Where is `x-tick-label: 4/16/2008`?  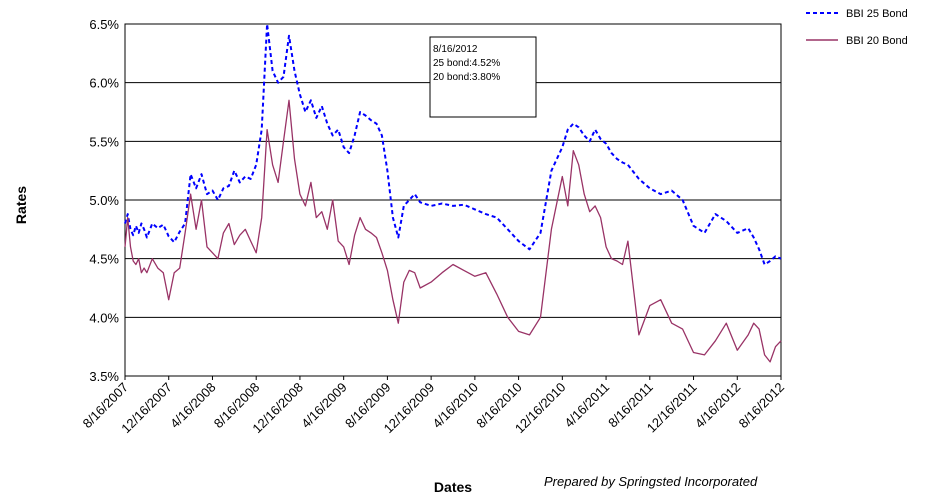 x-tick-label: 4/16/2008 is located at coordinates (193, 406).